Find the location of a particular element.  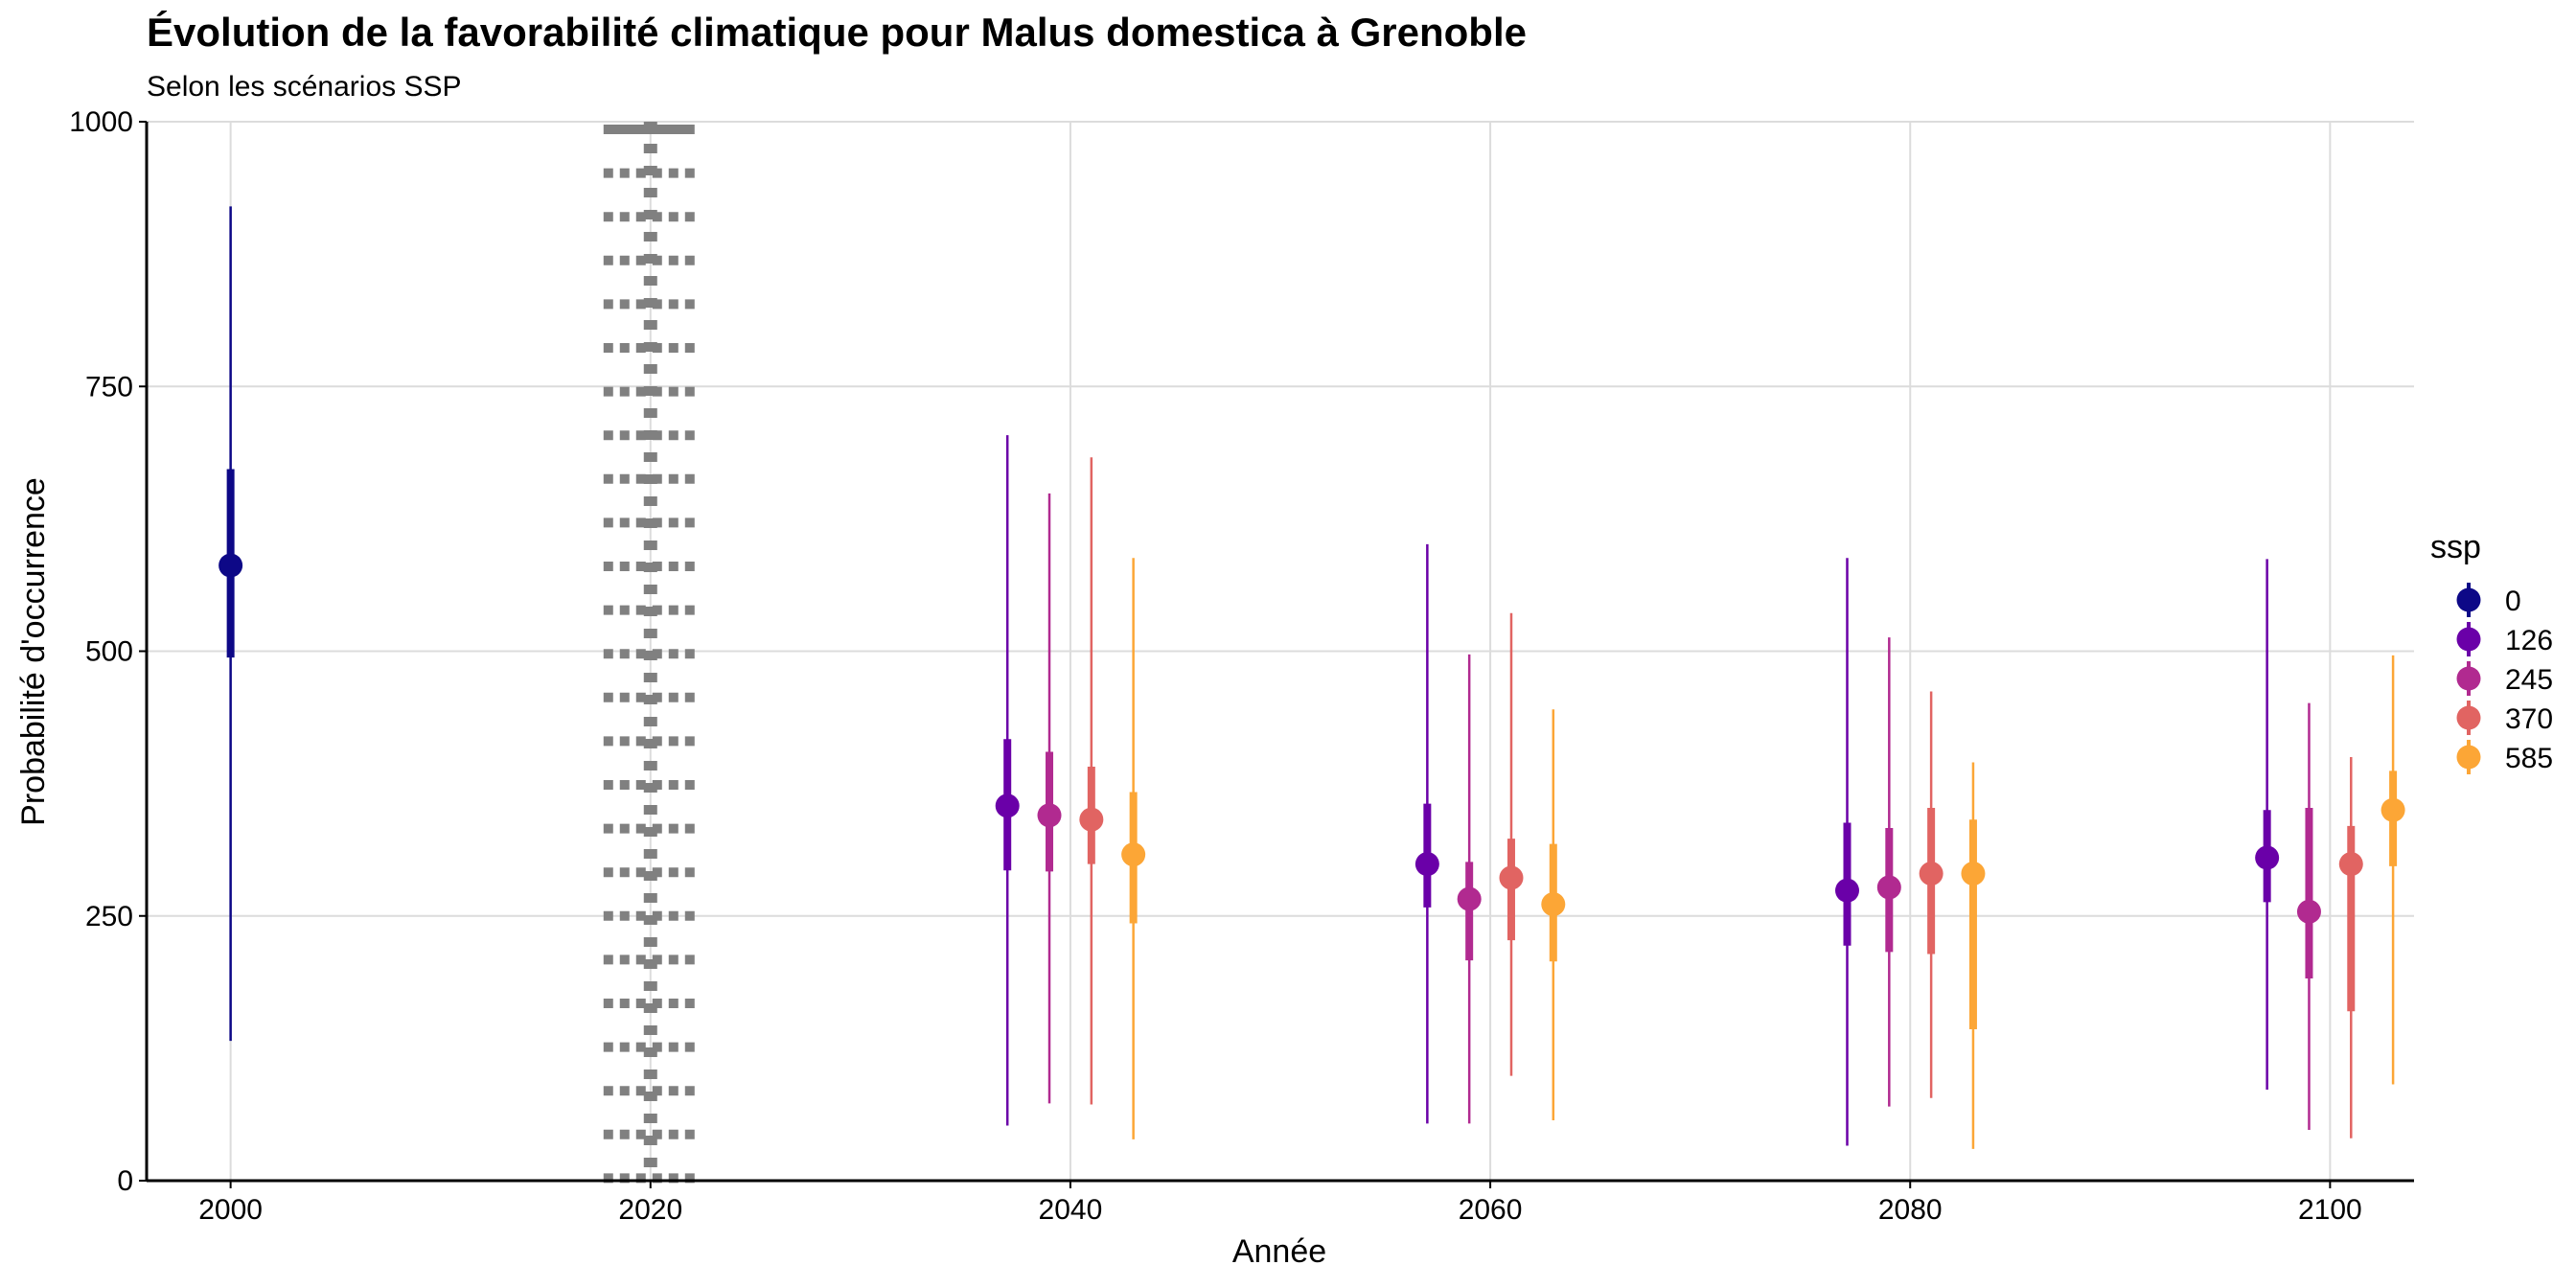

reference-line-2020 is located at coordinates (651, 653).